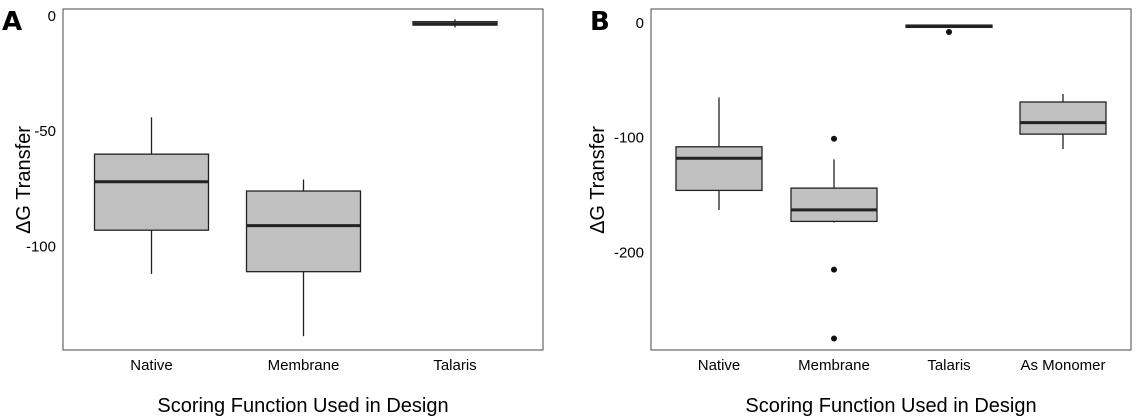 The width and height of the screenshot is (1136, 419). I want to click on x-axis-title-b: Scoring Function Used in Design, so click(890, 406).